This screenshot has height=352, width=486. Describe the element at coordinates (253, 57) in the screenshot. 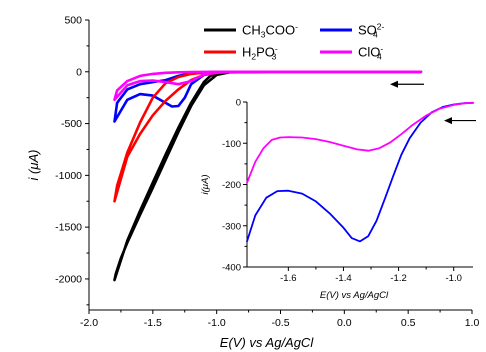

I see `legend-formula-subscript: 2` at that location.